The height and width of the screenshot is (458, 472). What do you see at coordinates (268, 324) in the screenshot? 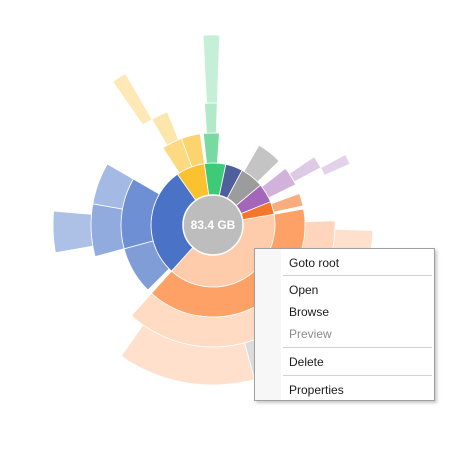
I see `context-menu-gutter` at bounding box center [268, 324].